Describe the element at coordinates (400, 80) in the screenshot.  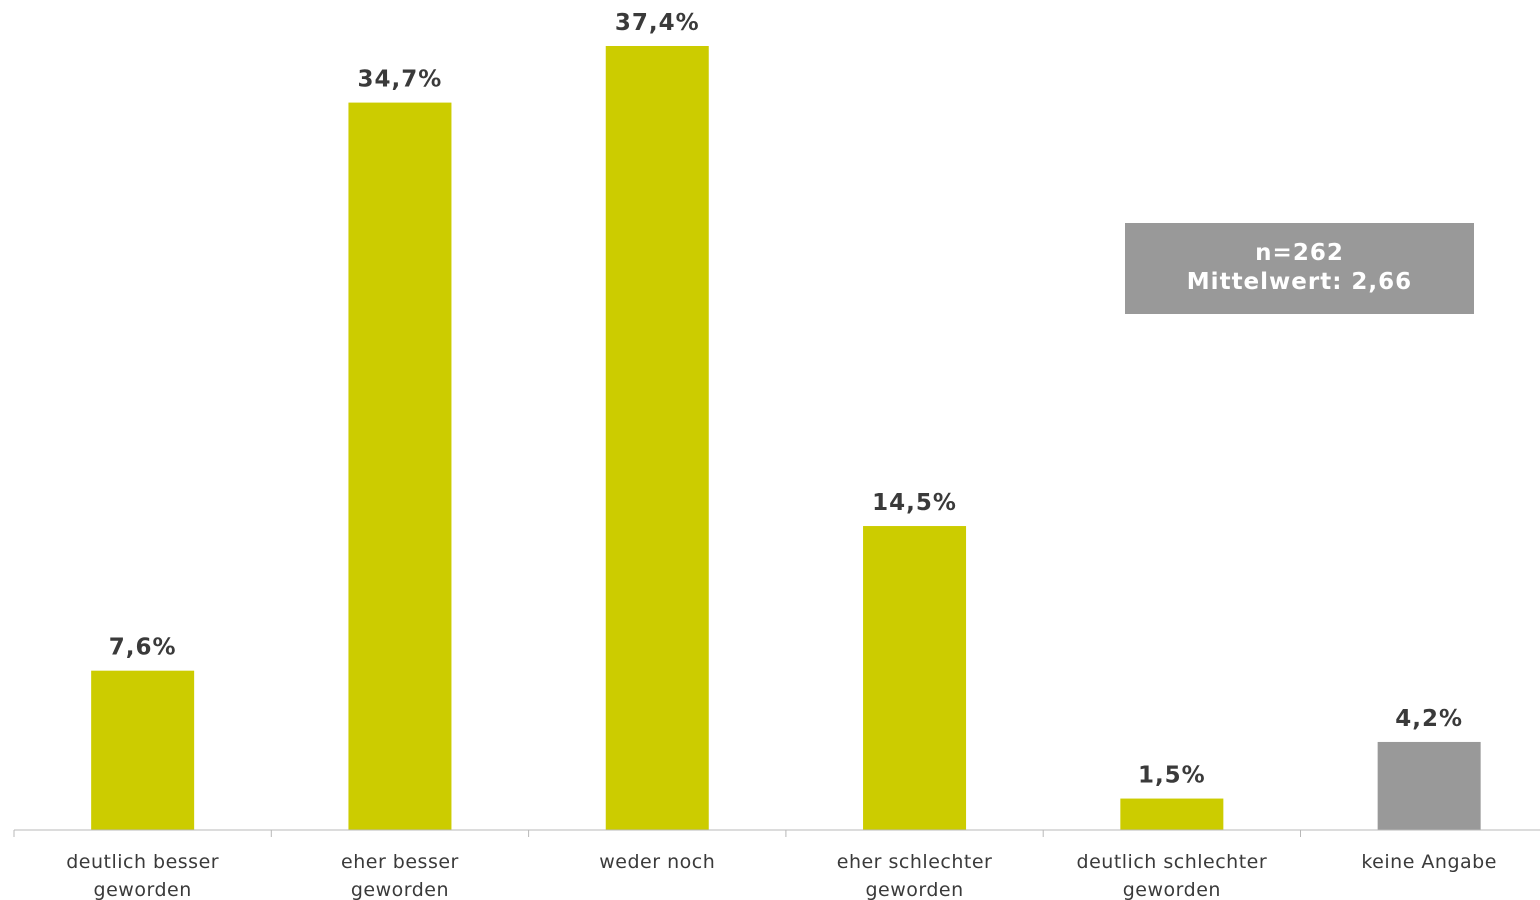
I see `data-label: 34,7%` at that location.